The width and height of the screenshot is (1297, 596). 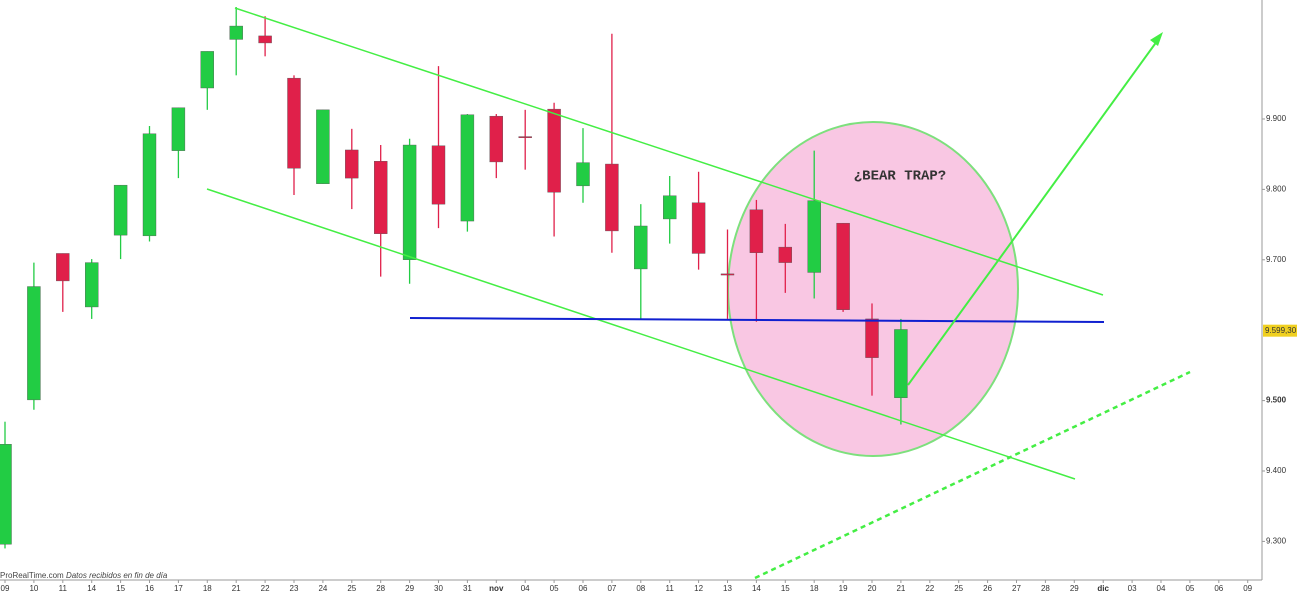 What do you see at coordinates (757, 320) in the screenshot?
I see `support-line` at bounding box center [757, 320].